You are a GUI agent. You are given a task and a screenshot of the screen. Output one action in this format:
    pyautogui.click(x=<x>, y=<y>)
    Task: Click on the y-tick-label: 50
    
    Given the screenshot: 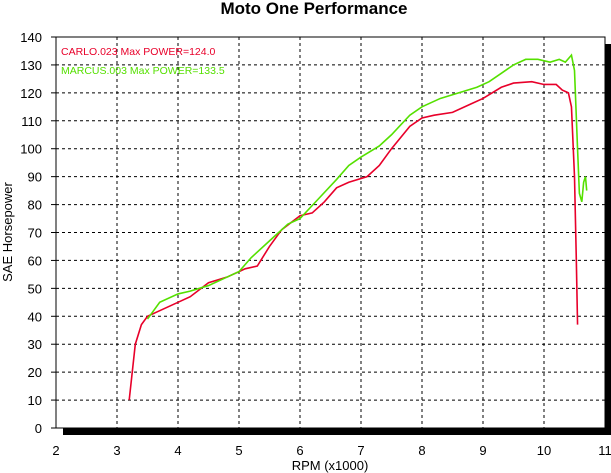 What is the action you would take?
    pyautogui.click(x=35, y=288)
    